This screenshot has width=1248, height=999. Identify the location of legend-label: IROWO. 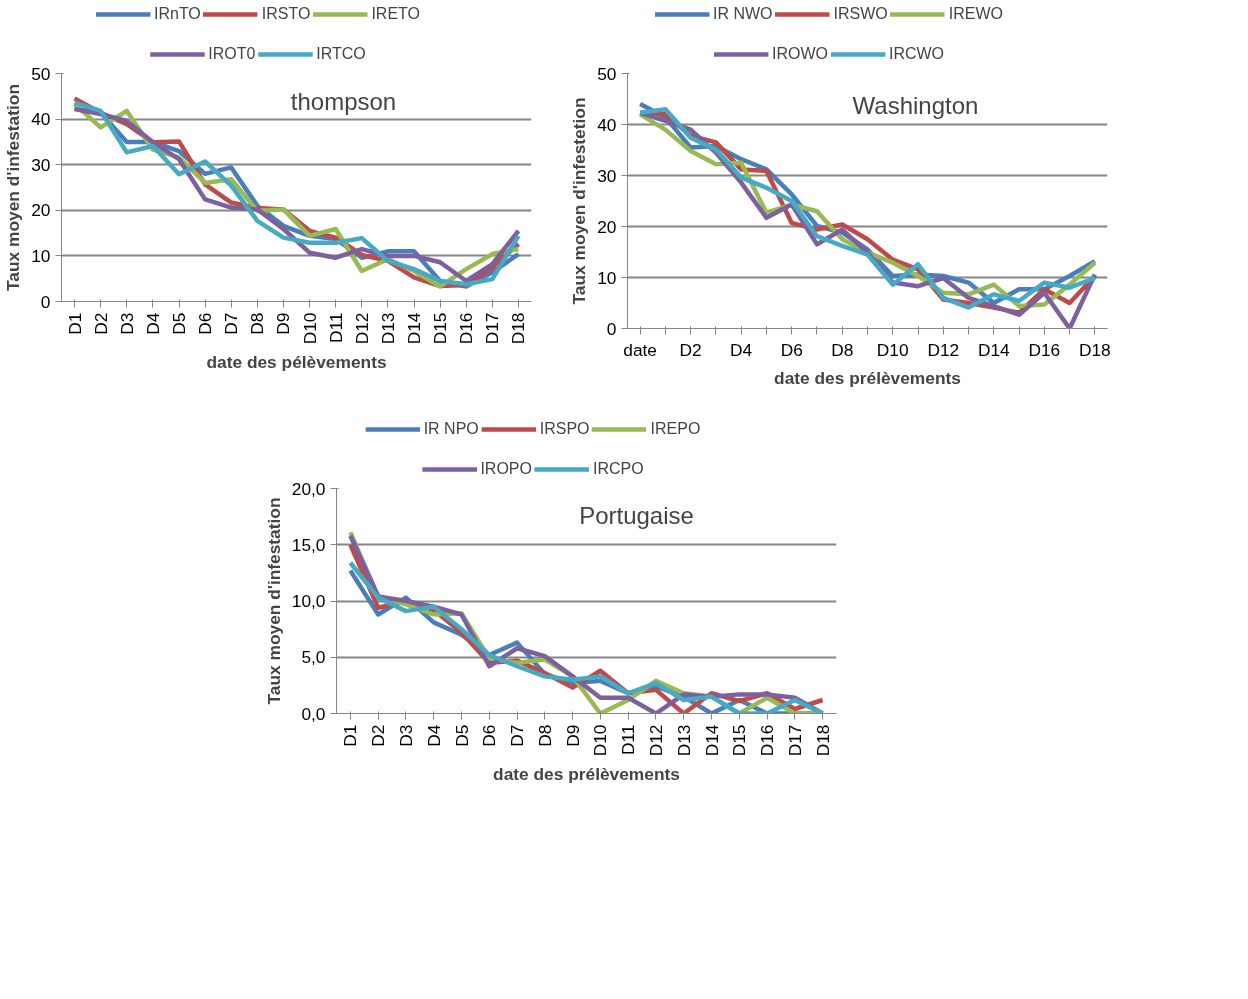
(799, 54).